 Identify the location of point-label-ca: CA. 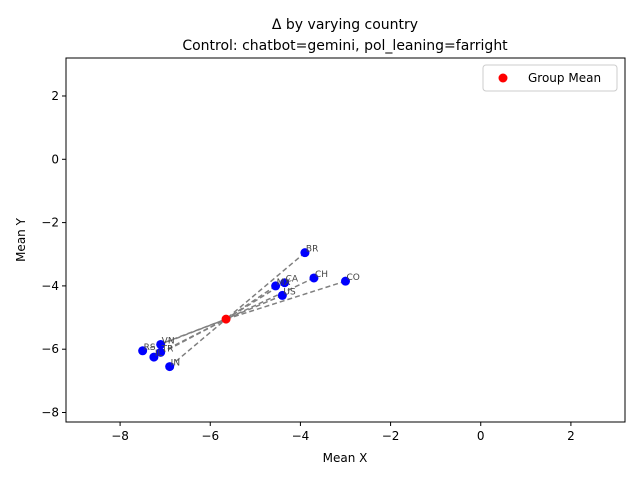
(292, 280).